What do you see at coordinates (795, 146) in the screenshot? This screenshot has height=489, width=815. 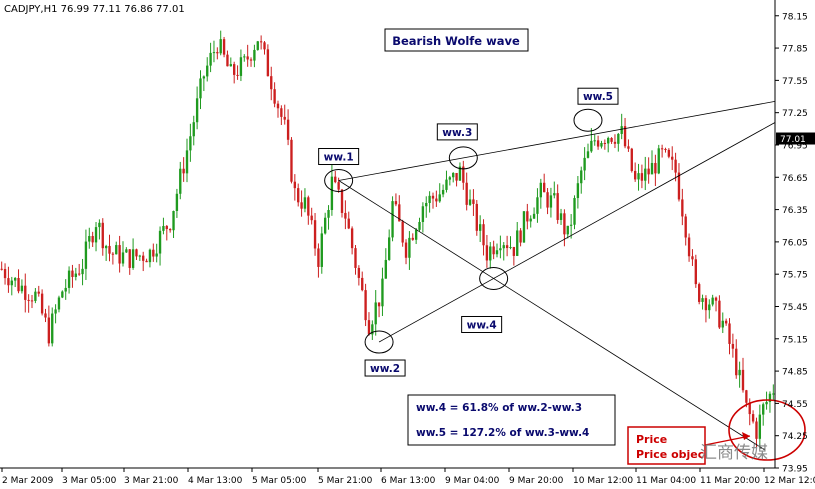 I see `y-tick-label: 76.95` at bounding box center [795, 146].